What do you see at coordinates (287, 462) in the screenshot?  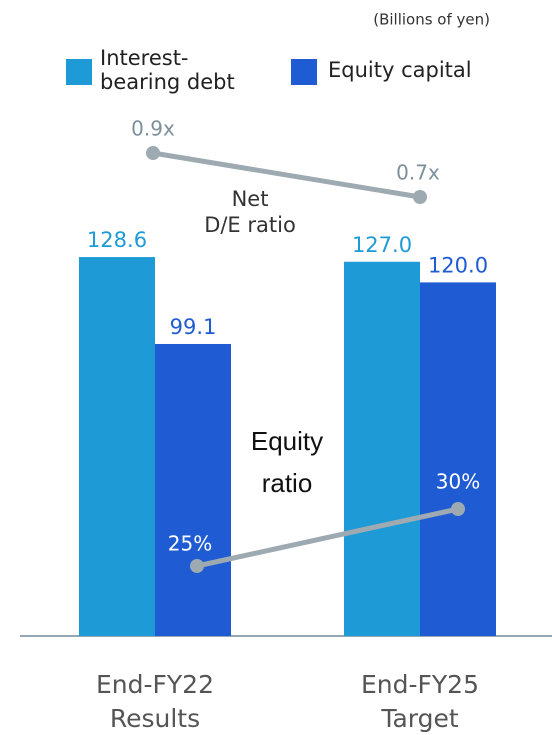 I see `line-label: Equity ratio` at bounding box center [287, 462].